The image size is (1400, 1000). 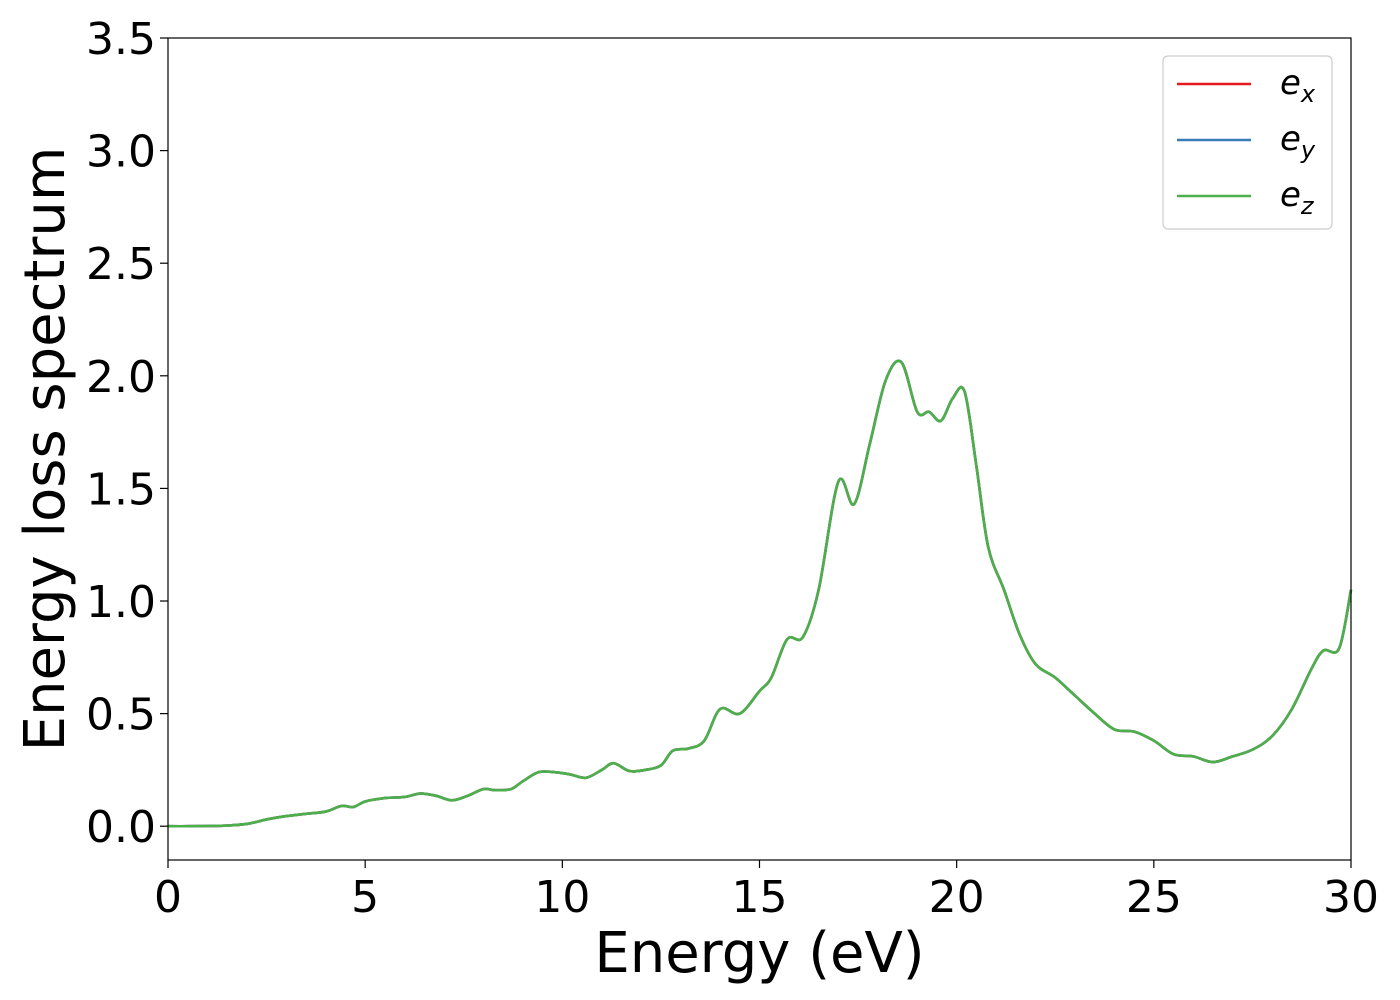 What do you see at coordinates (957, 897) in the screenshot?
I see `x-tick-label: 20` at bounding box center [957, 897].